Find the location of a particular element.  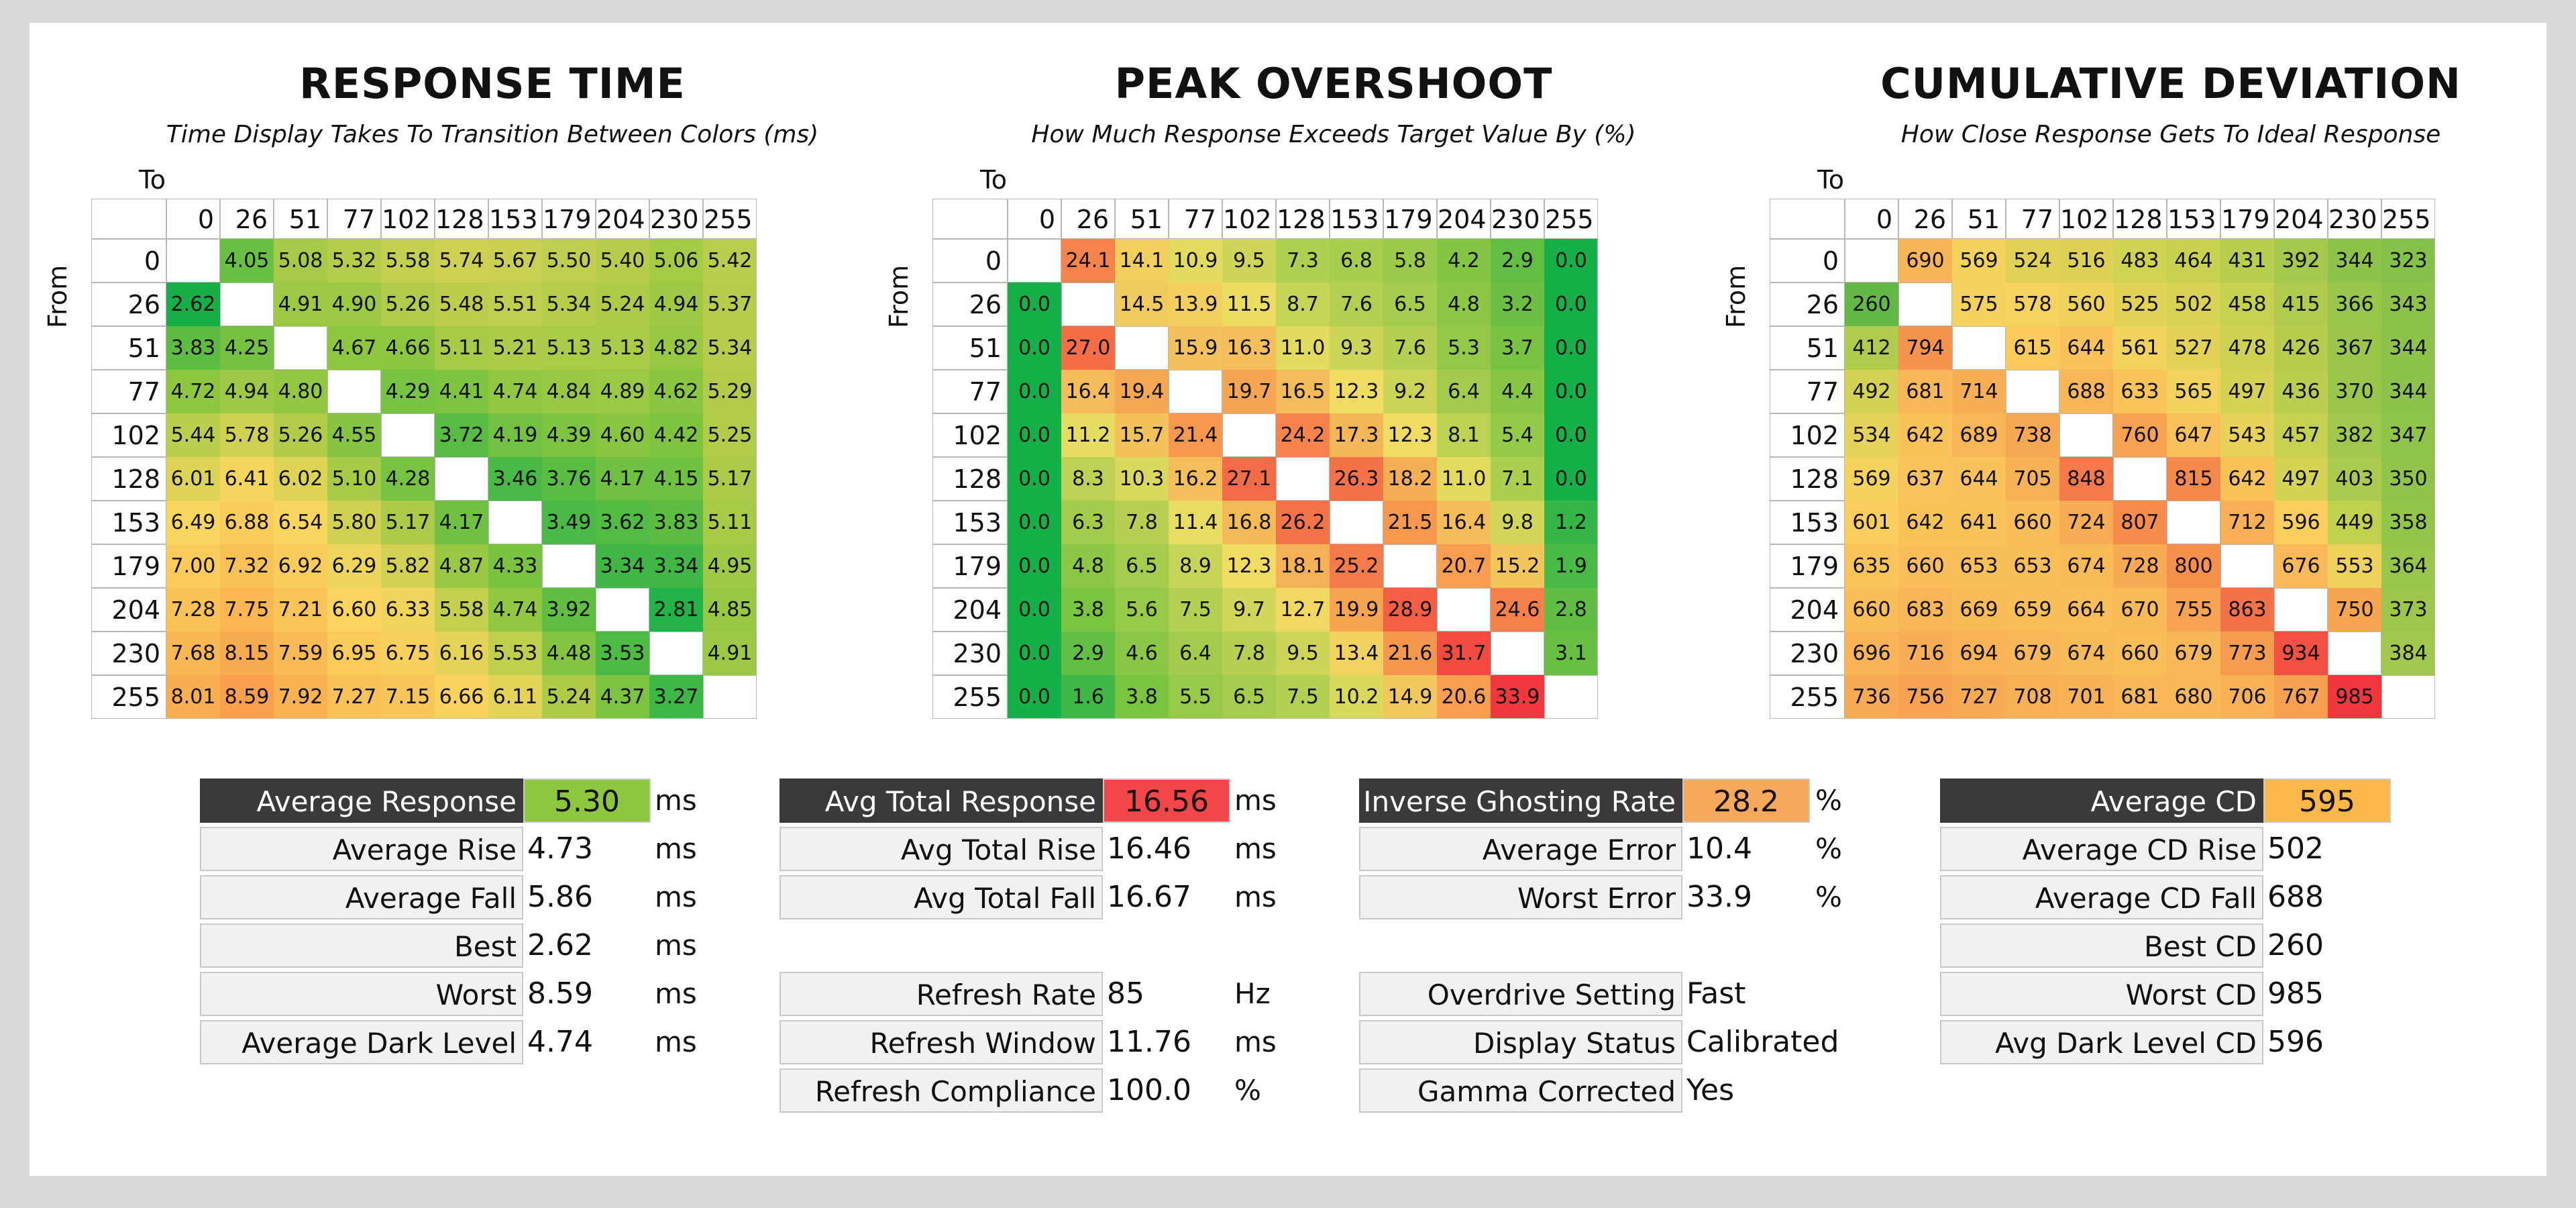

heatmap-cell: 7.28 is located at coordinates (193, 610).